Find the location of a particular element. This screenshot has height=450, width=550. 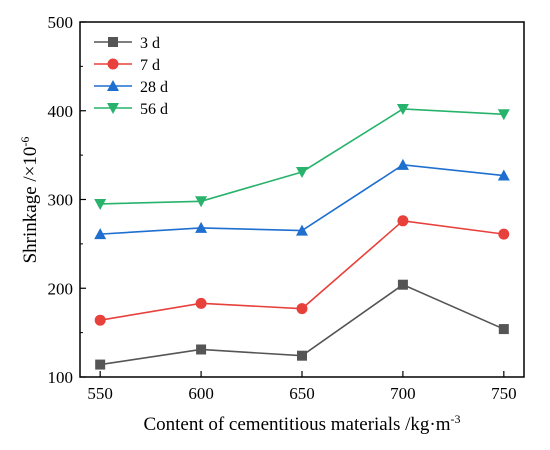

y-tick-label: 300 is located at coordinates (61, 200).